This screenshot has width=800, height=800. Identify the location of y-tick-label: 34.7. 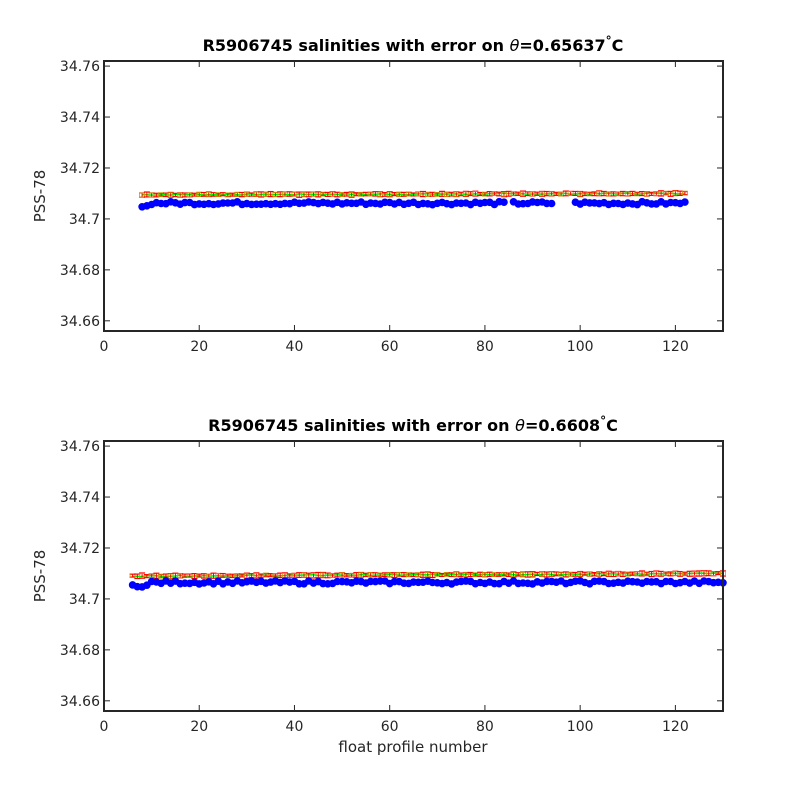
(84, 220).